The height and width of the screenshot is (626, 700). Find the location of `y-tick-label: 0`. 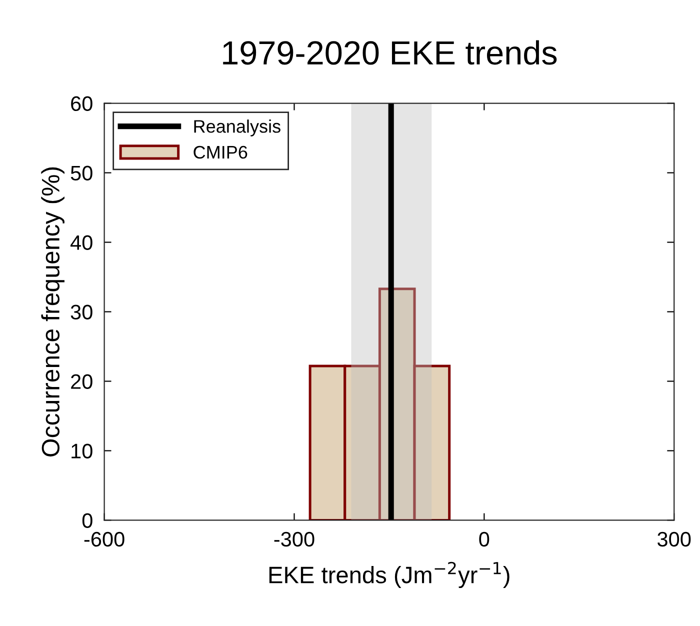

y-tick-label: 0 is located at coordinates (87, 520).